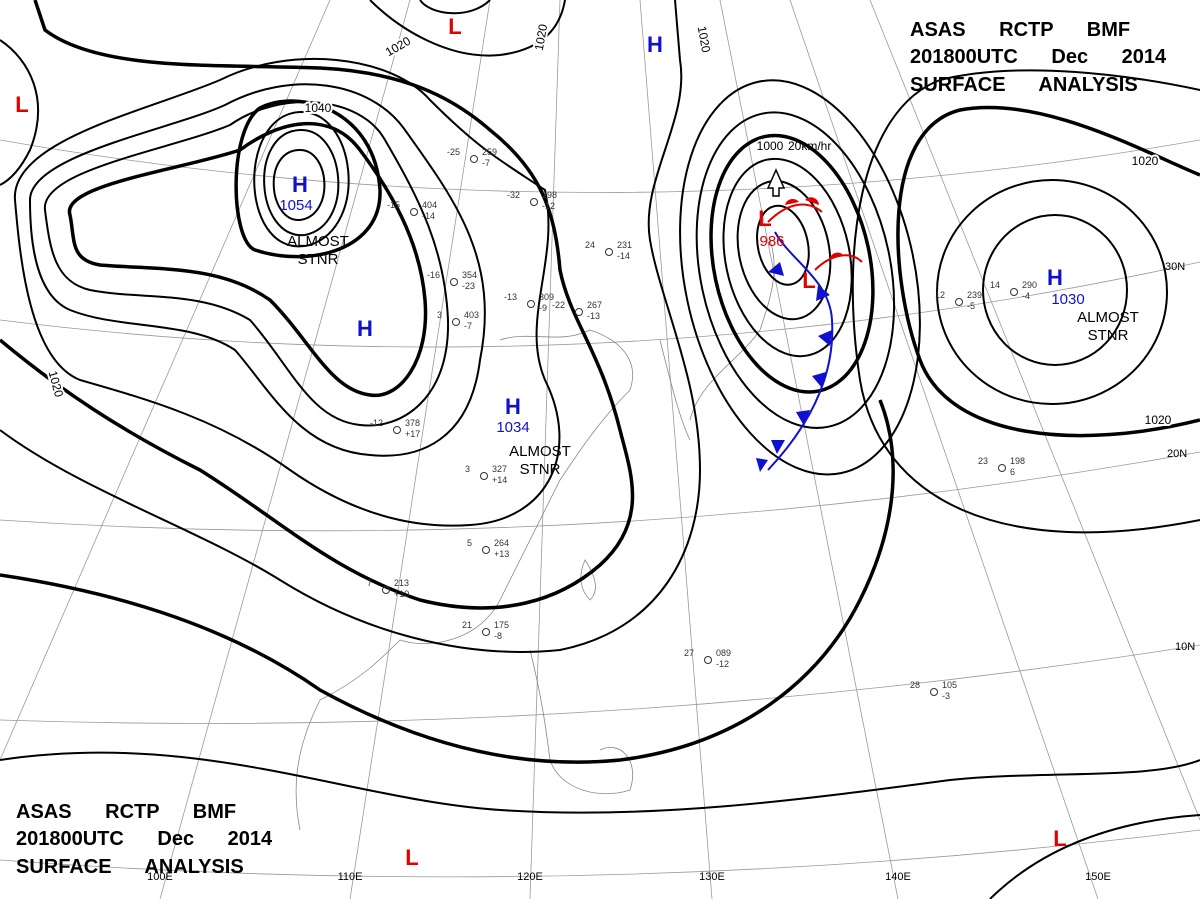  I want to click on station-temp: -12, so click(376, 423).